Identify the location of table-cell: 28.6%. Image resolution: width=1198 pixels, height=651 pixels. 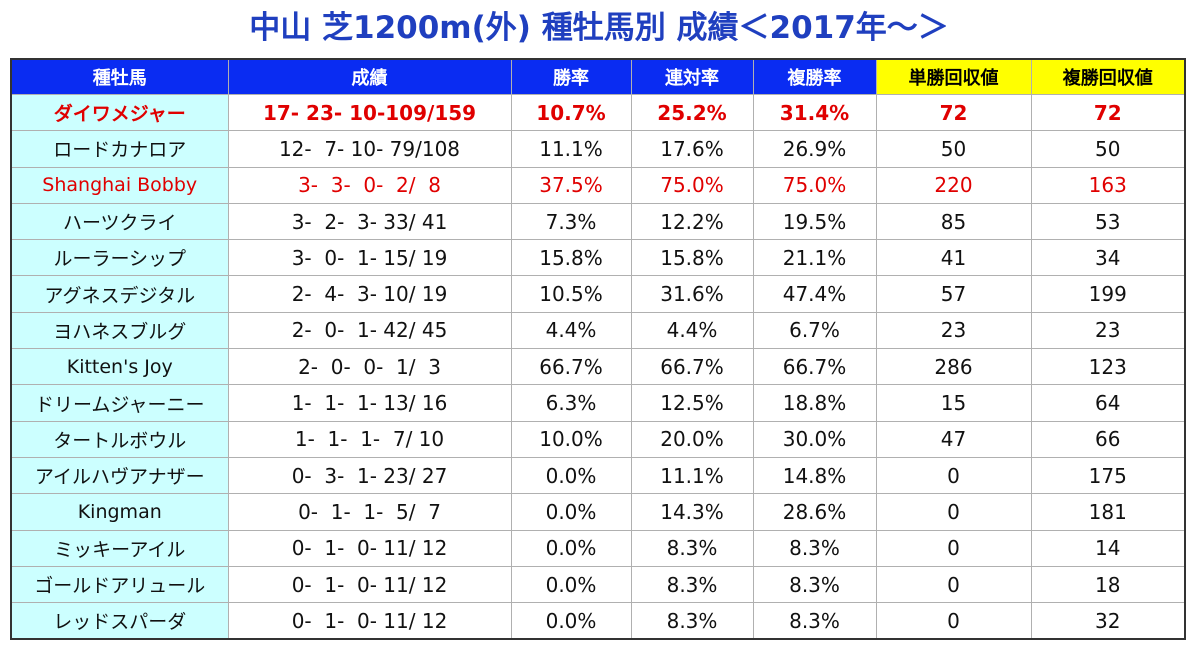
(814, 512).